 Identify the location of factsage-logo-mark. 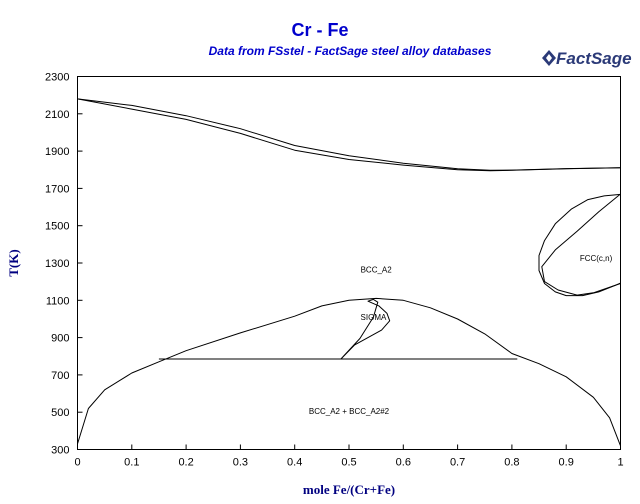
(549, 58).